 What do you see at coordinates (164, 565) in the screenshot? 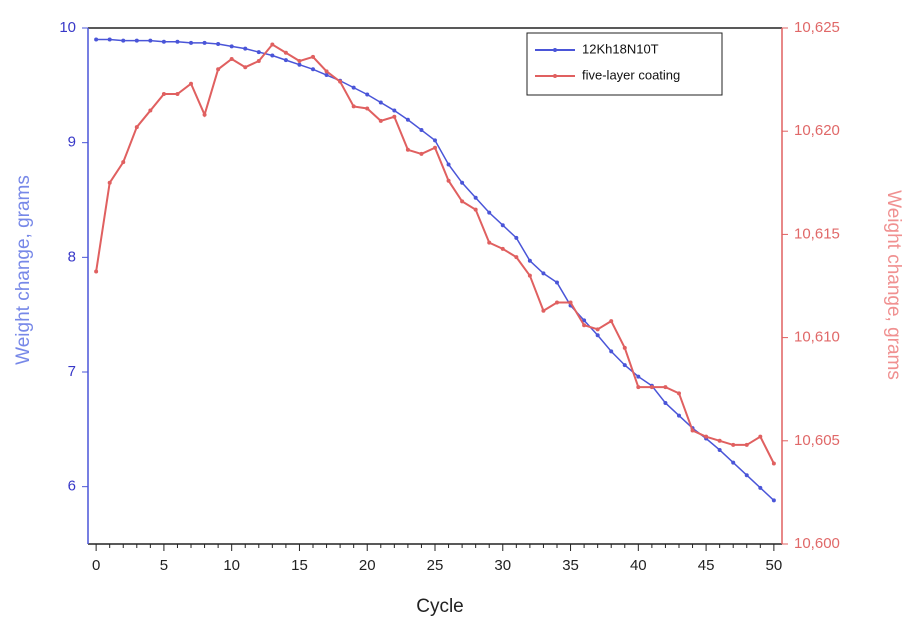
I see `x-tick-label: 5` at bounding box center [164, 565].